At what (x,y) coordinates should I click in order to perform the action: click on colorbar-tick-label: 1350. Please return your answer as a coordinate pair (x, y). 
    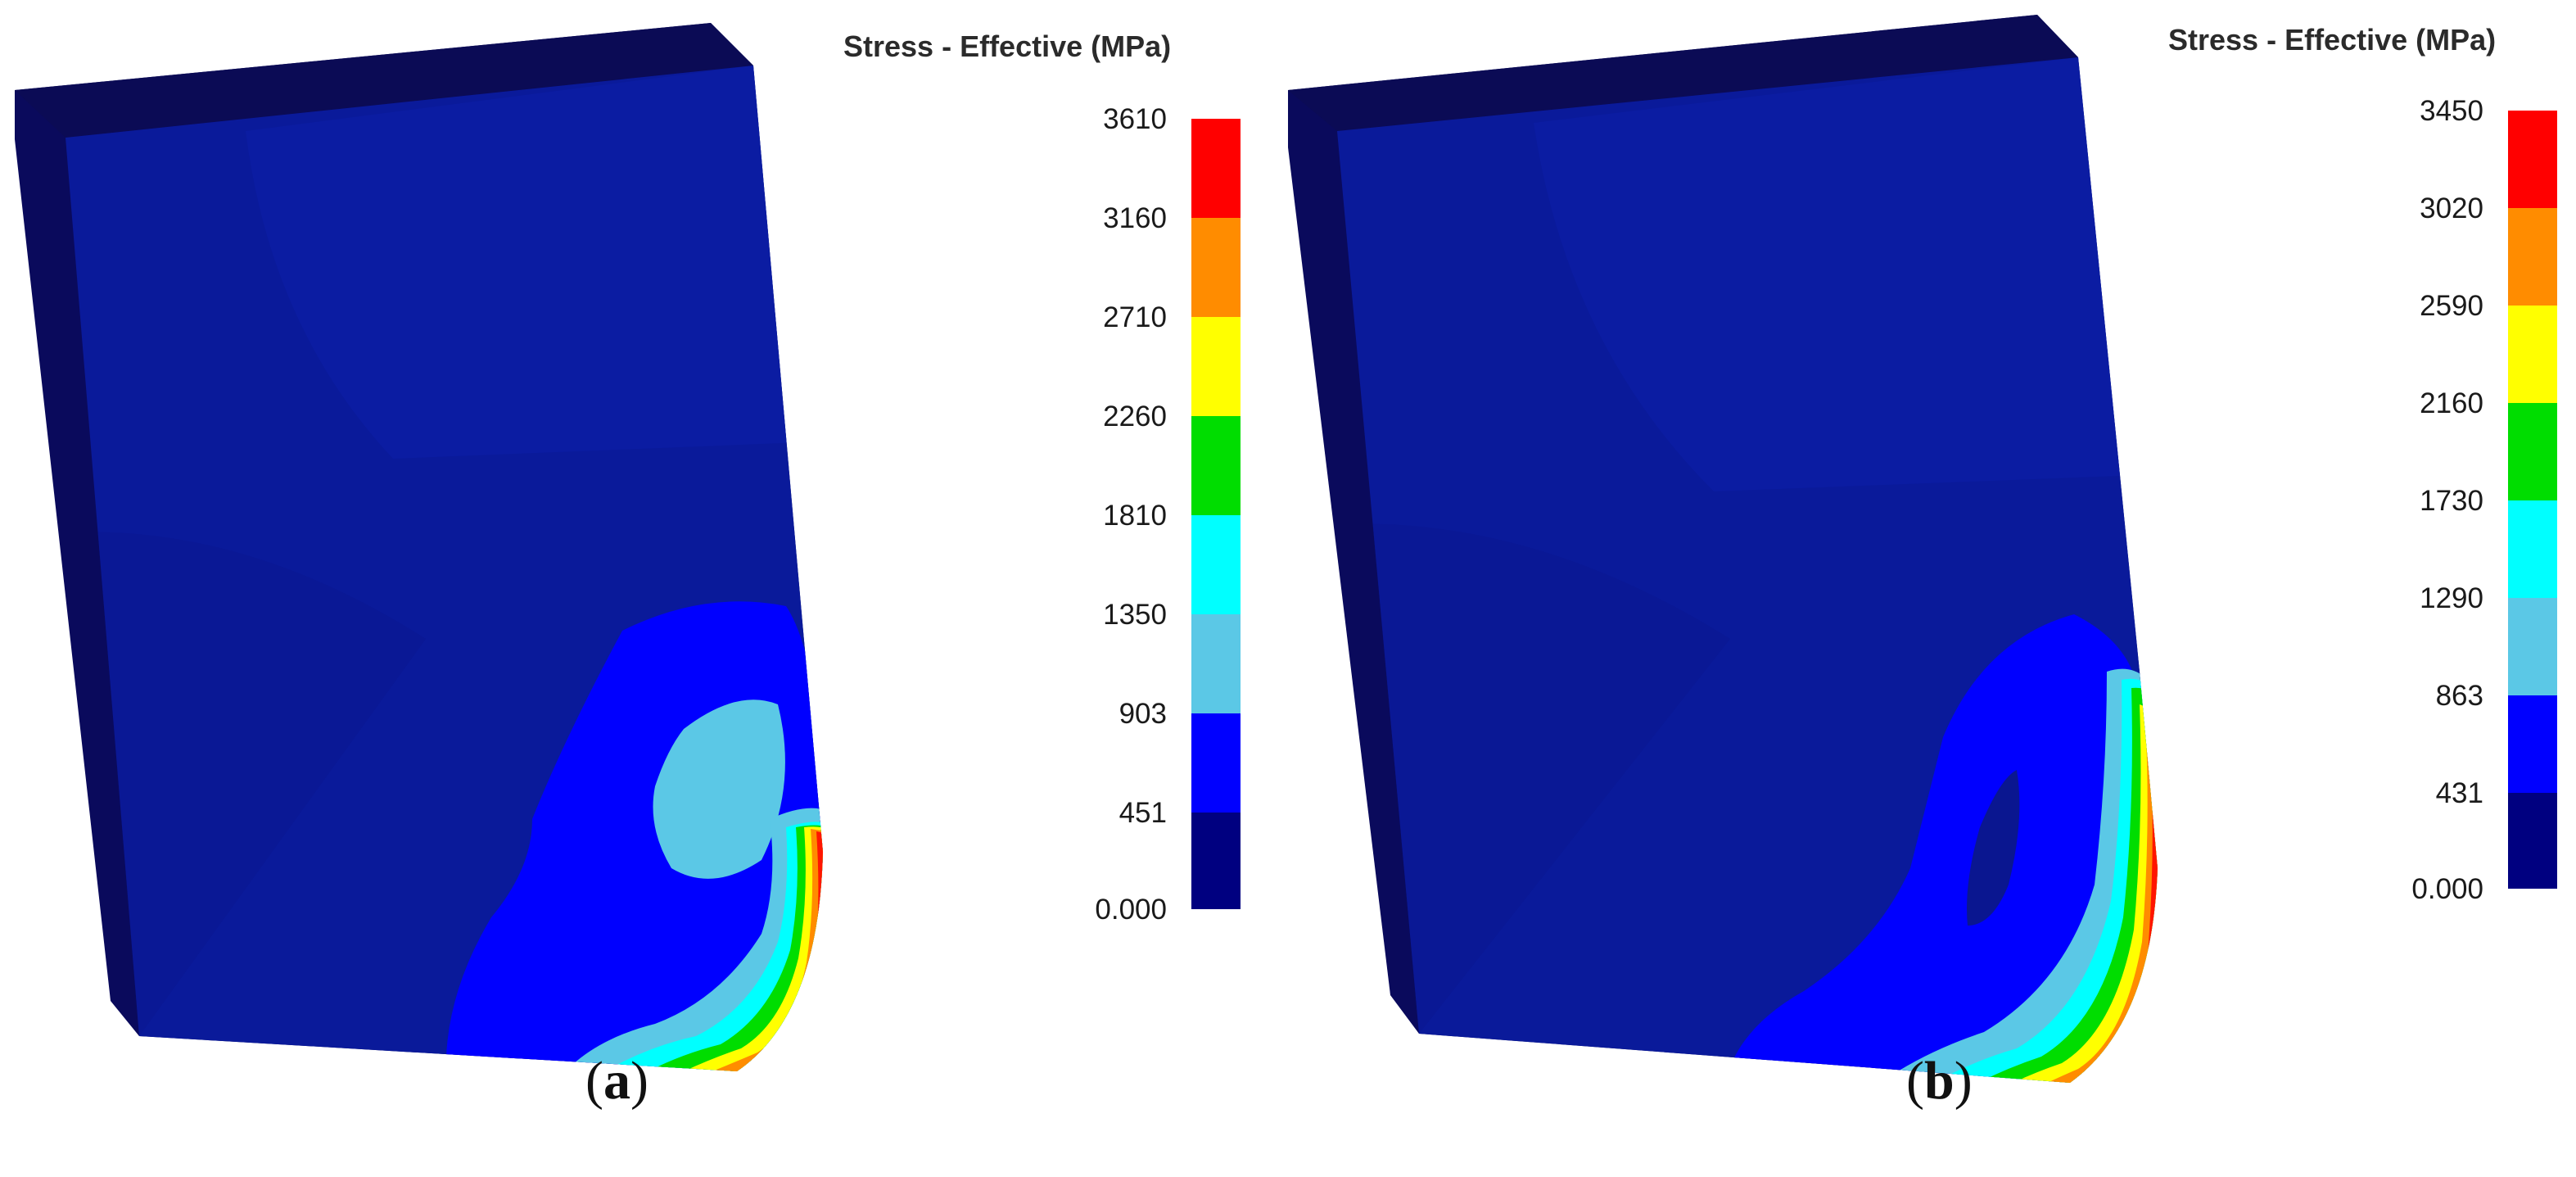
    Looking at the image, I should click on (1135, 615).